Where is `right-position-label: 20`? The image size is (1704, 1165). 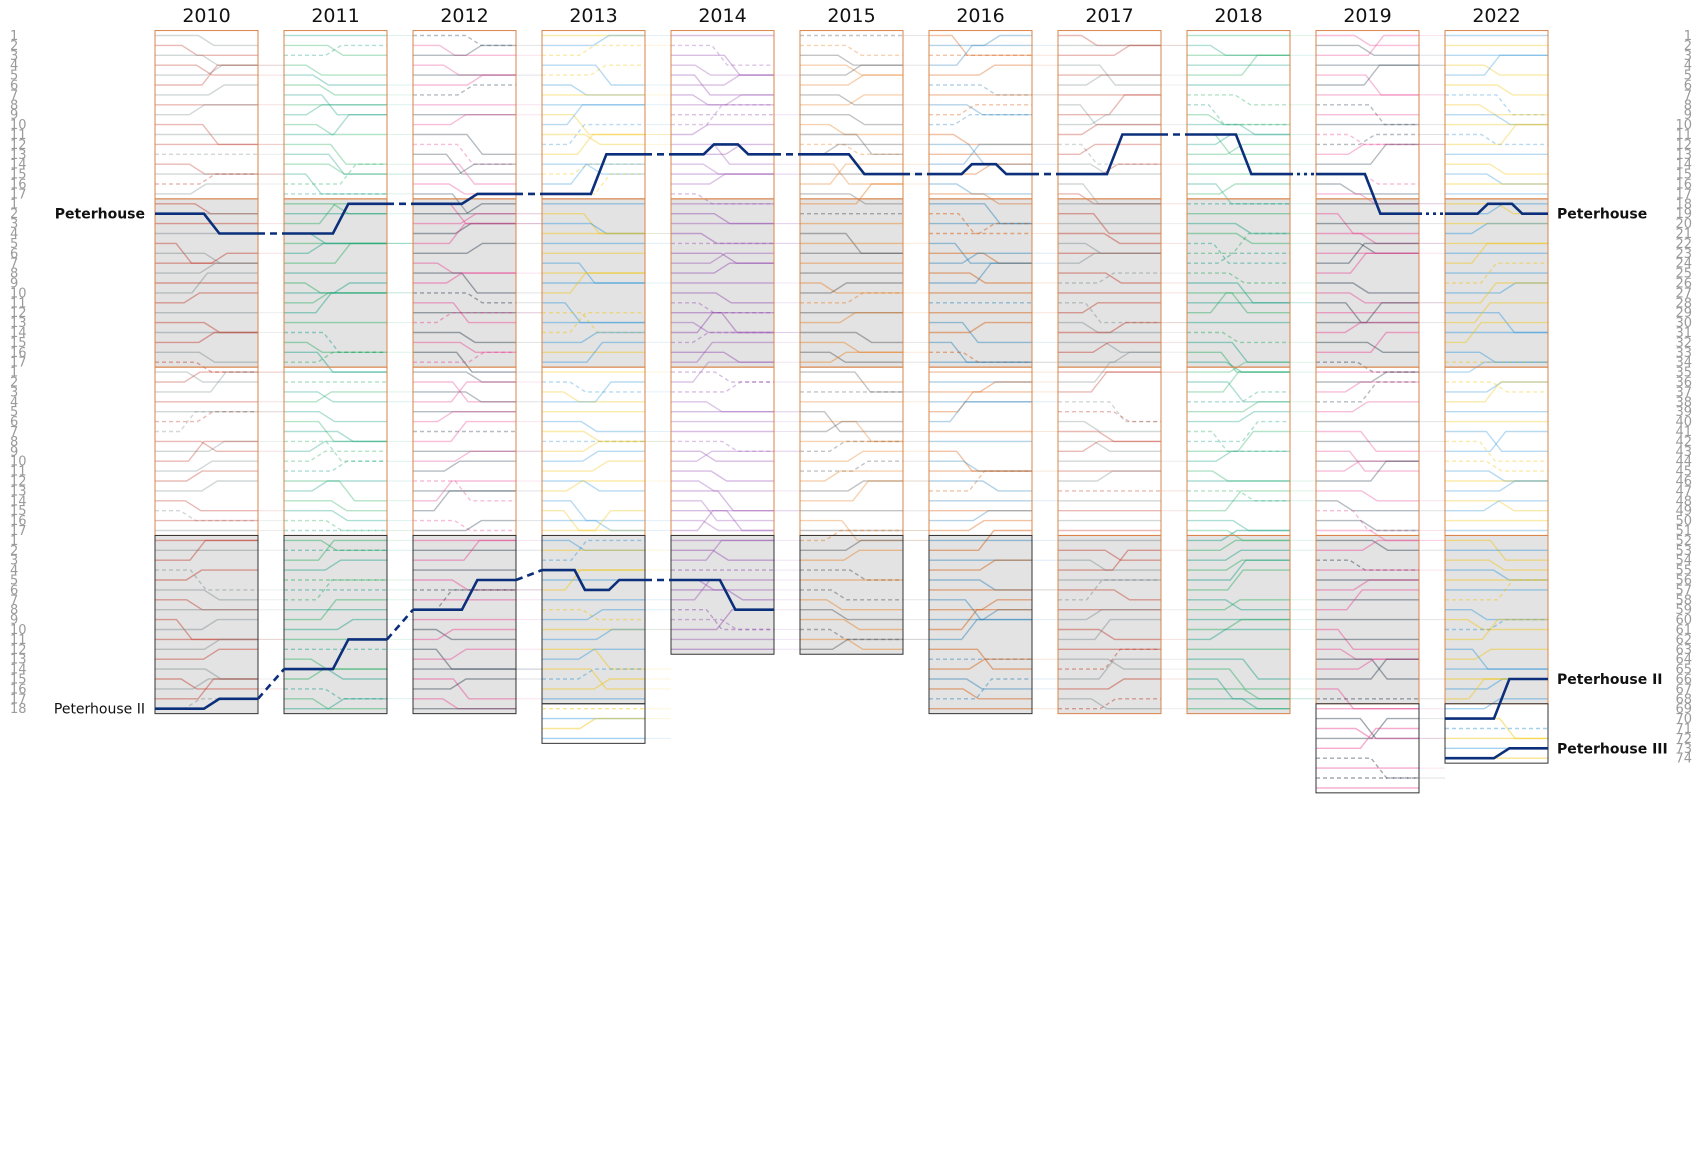 right-position-label: 20 is located at coordinates (1683, 224).